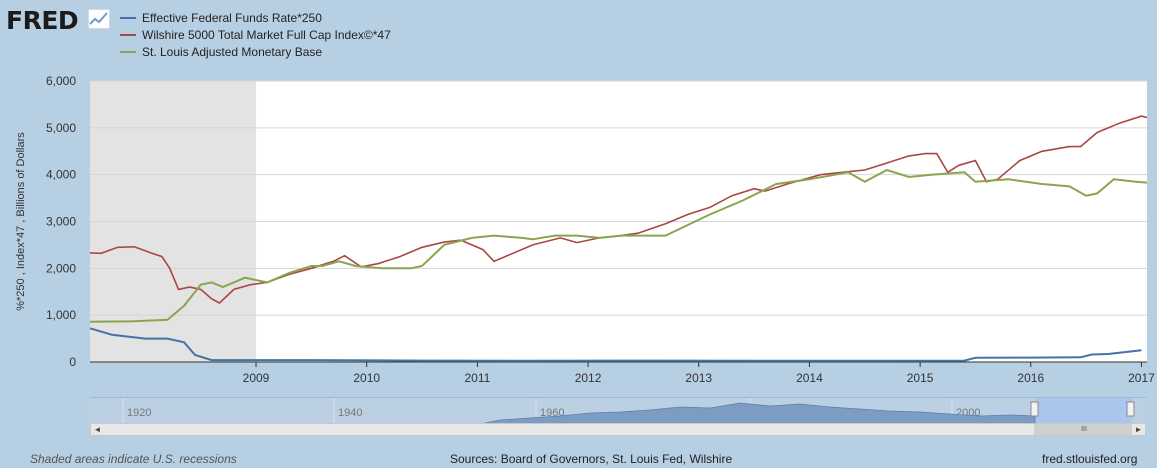  What do you see at coordinates (256, 378) in the screenshot?
I see `x-tick-label: 2009` at bounding box center [256, 378].